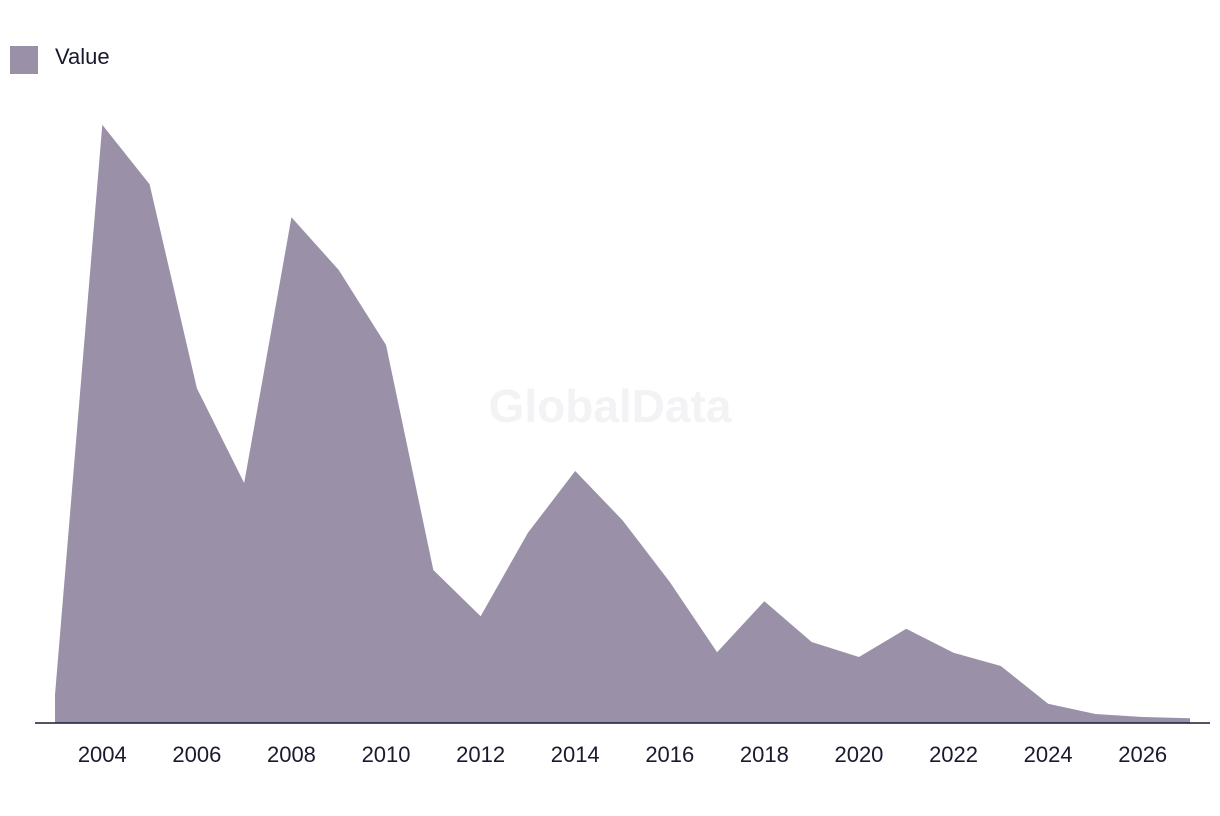  What do you see at coordinates (669, 754) in the screenshot?
I see `x-tick-label: 2016` at bounding box center [669, 754].